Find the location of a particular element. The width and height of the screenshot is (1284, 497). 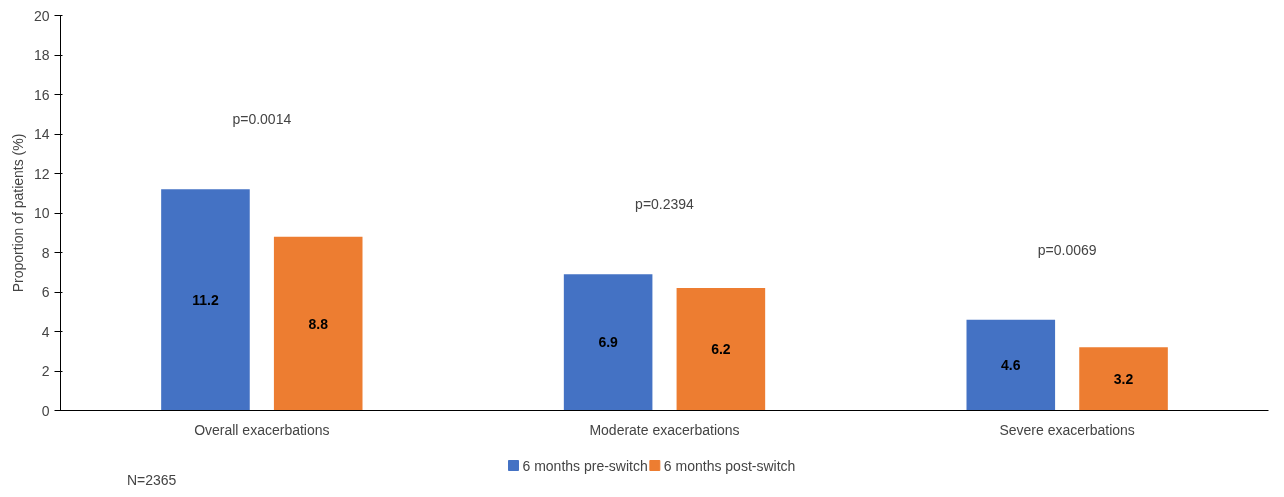

y-tick-label: 10 is located at coordinates (41, 213).